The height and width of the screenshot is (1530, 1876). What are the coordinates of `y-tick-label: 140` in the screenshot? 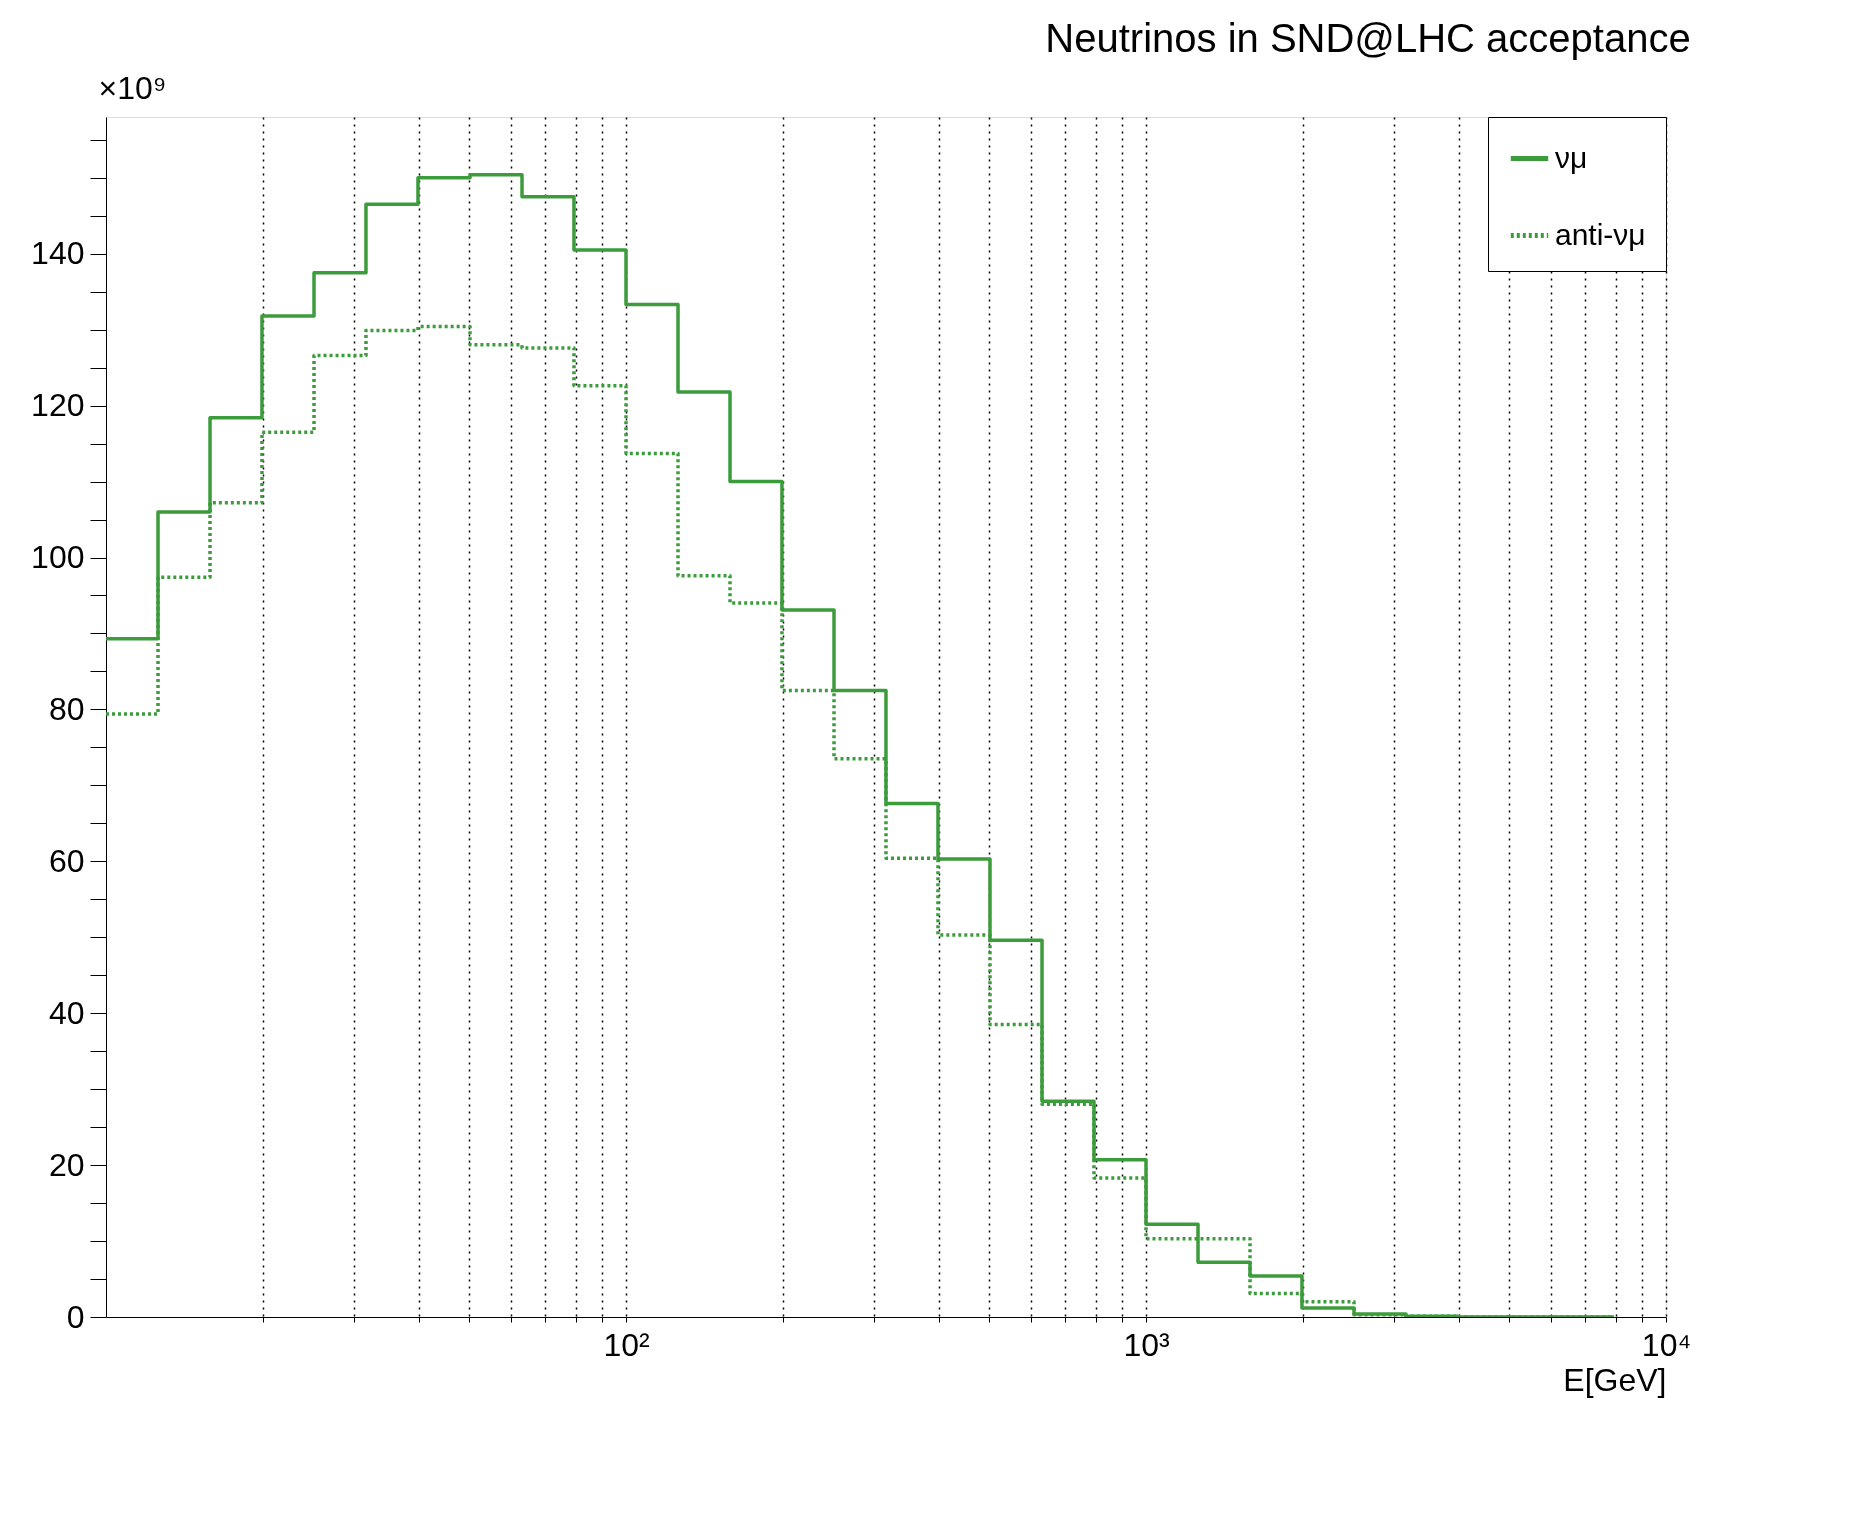 It's located at (58, 253).